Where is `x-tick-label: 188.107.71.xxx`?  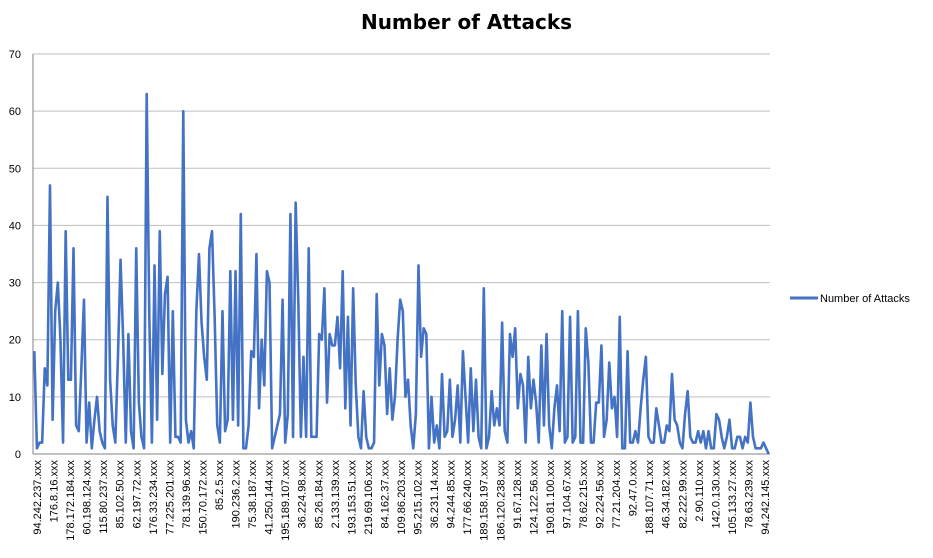 x-tick-label: 188.107.71.xxx is located at coordinates (650, 497).